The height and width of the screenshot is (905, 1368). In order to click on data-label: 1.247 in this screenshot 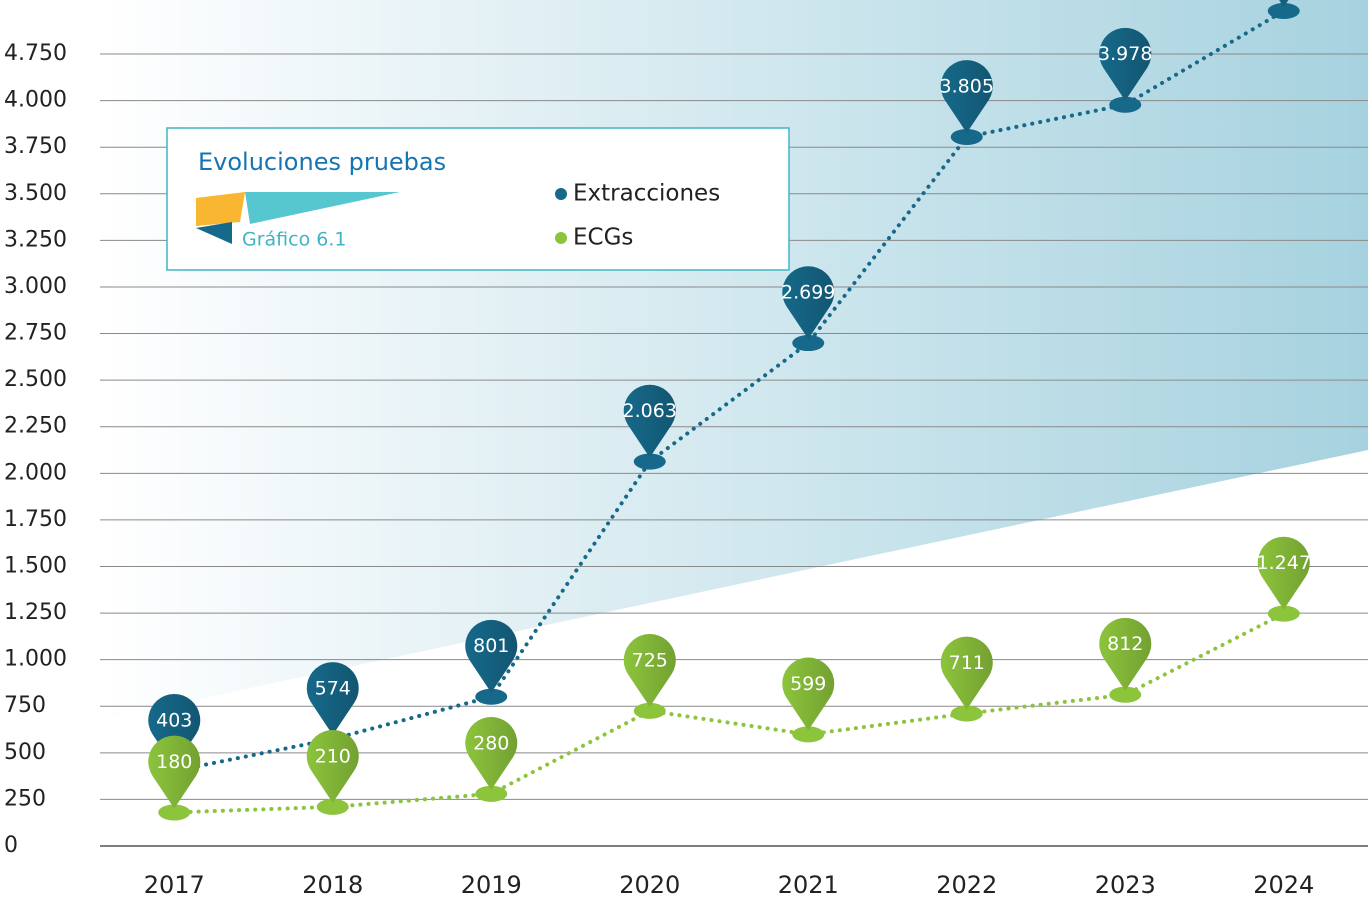, I will do `click(1284, 563)`.